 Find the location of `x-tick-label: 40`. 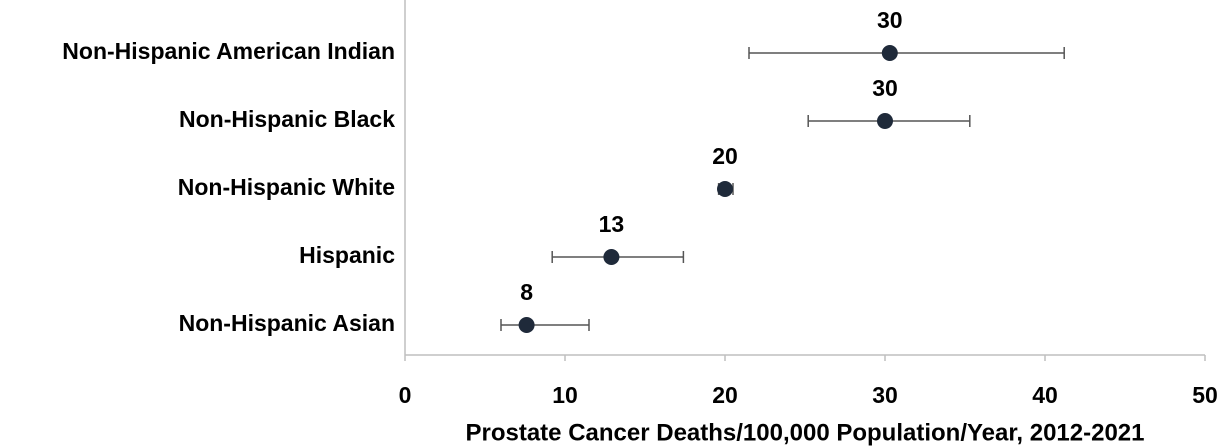

x-tick-label: 40 is located at coordinates (1045, 395).